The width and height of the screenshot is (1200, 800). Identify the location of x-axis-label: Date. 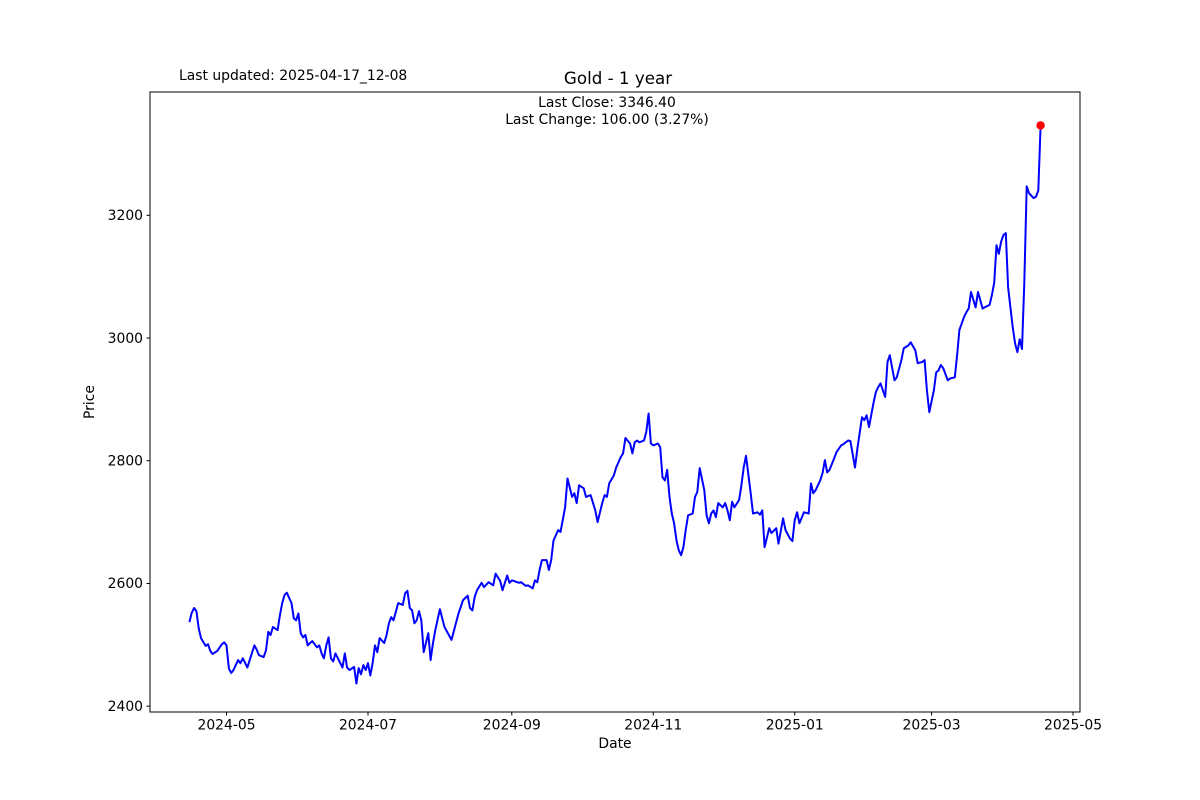
(615, 744).